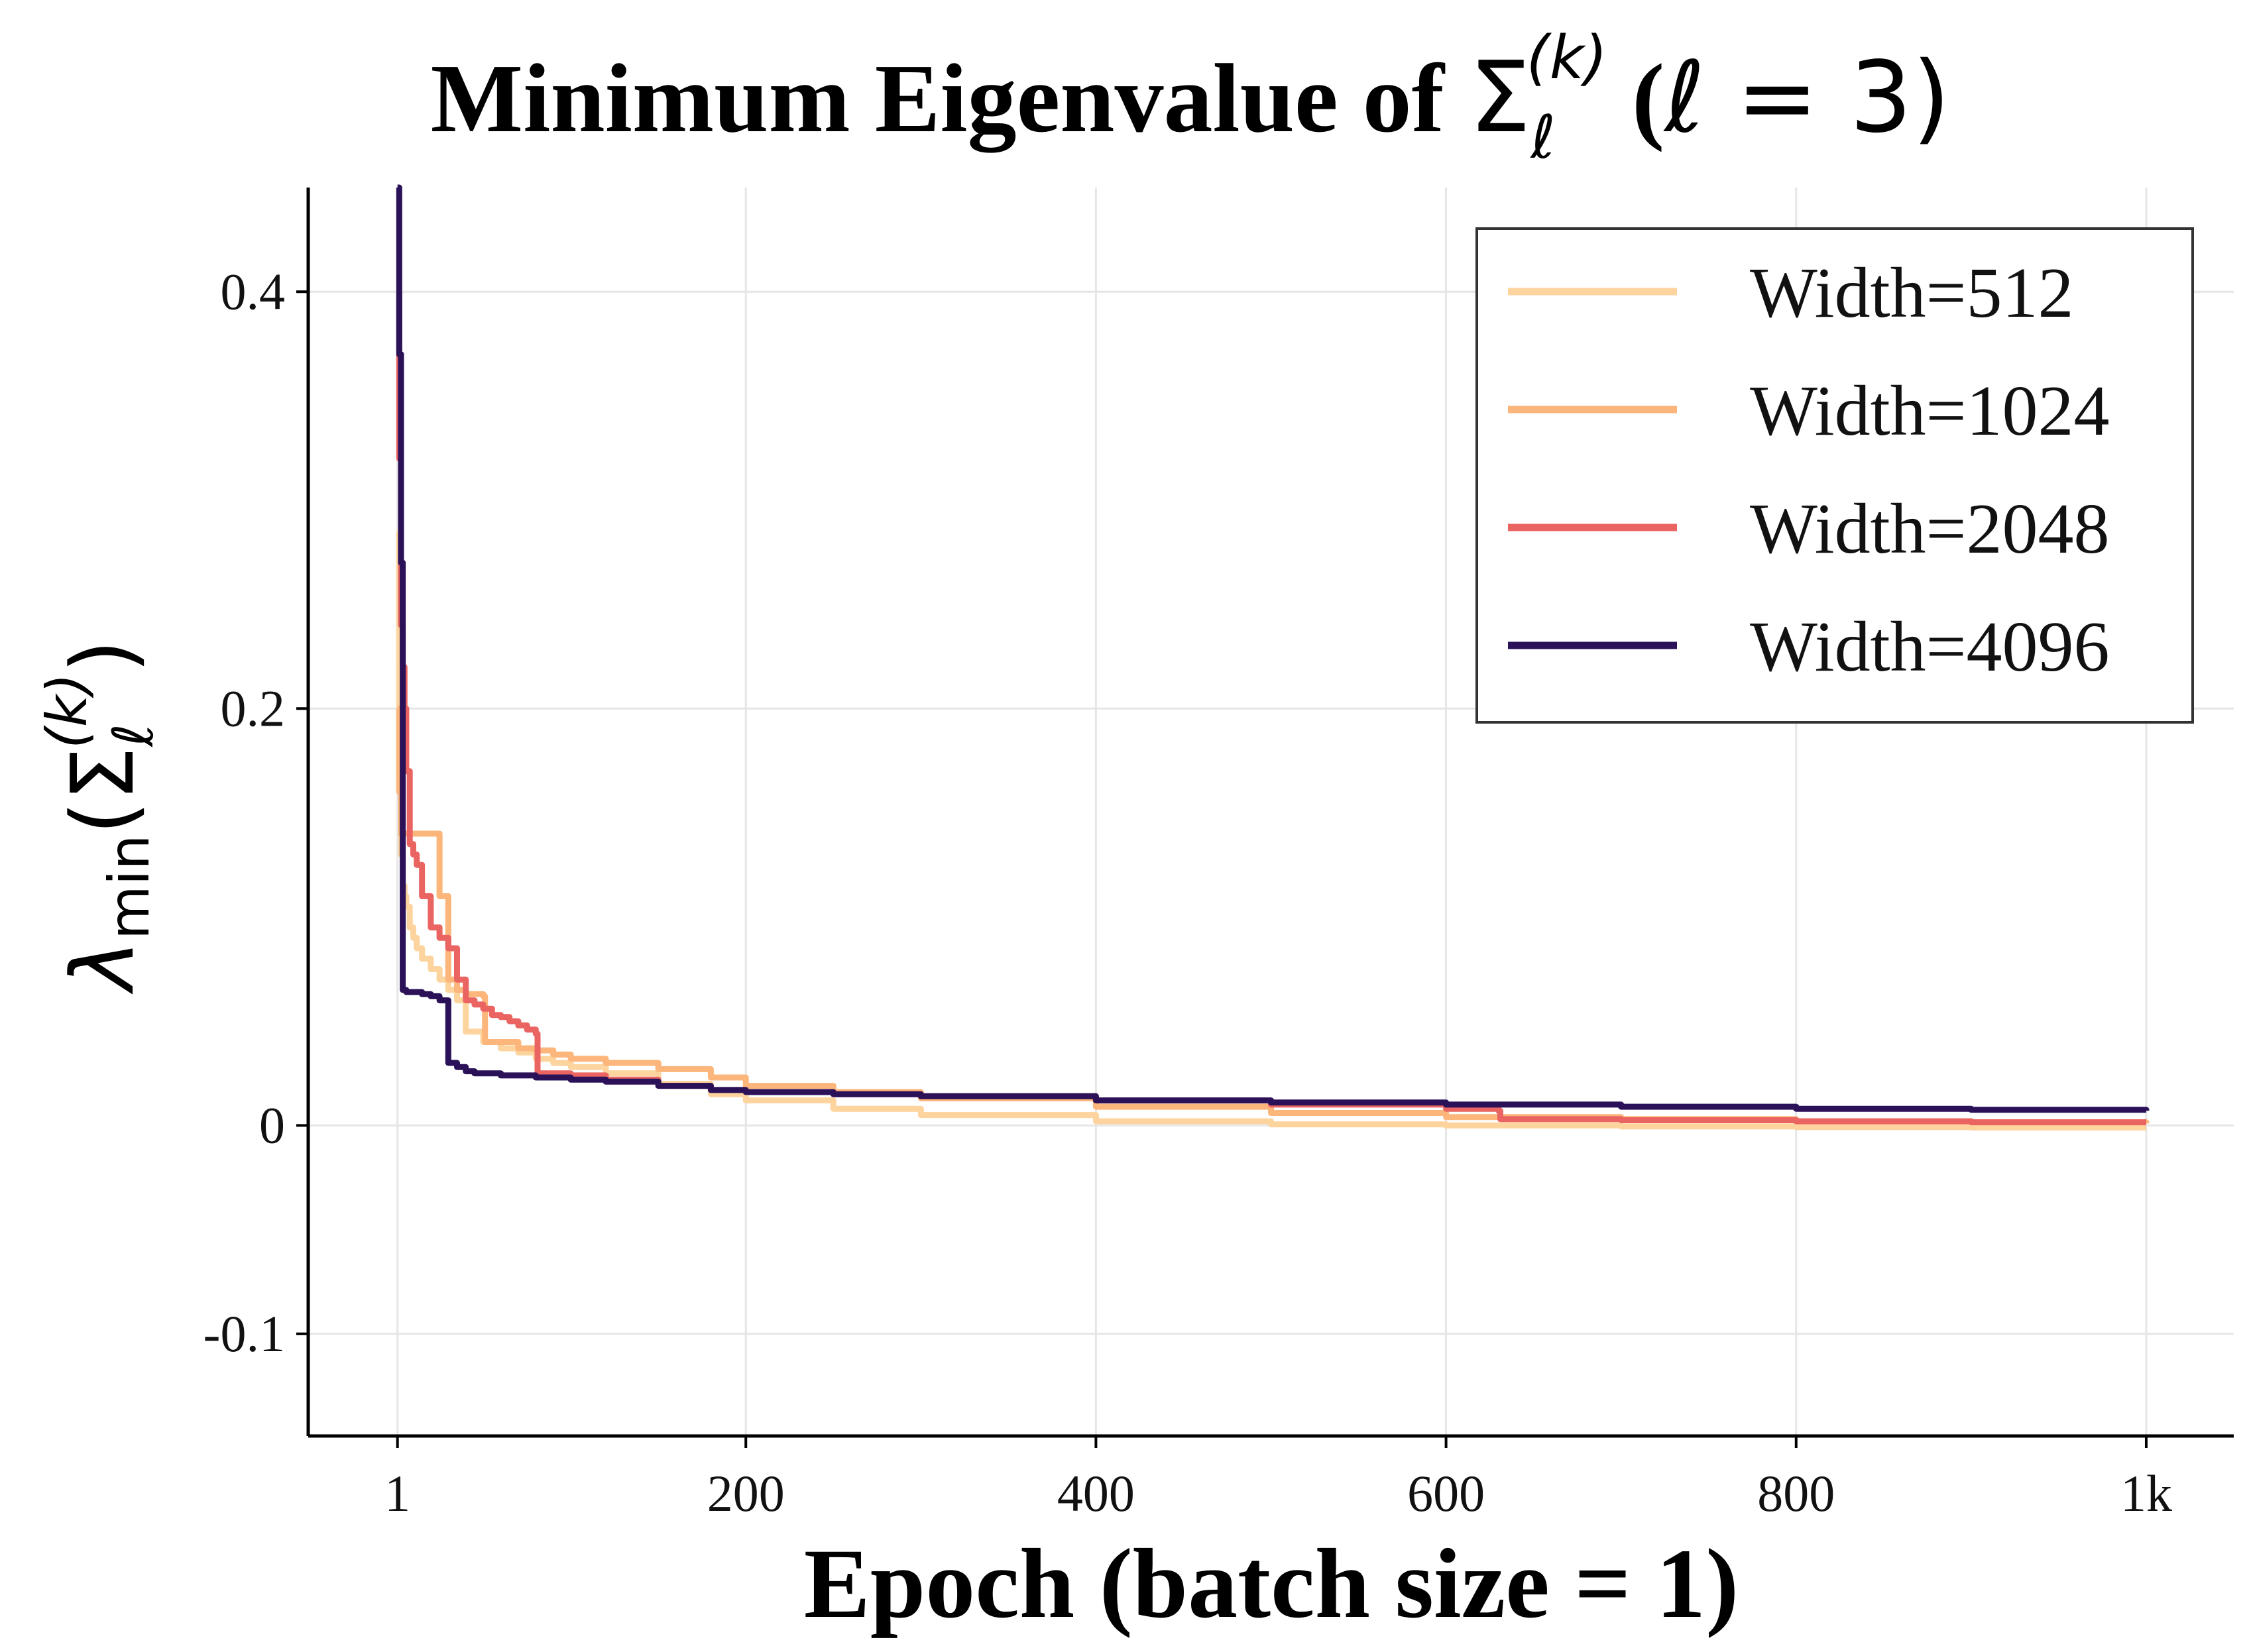 The width and height of the screenshot is (2249, 1652). Describe the element at coordinates (397, 1493) in the screenshot. I see `x-tick-label: 1` at that location.